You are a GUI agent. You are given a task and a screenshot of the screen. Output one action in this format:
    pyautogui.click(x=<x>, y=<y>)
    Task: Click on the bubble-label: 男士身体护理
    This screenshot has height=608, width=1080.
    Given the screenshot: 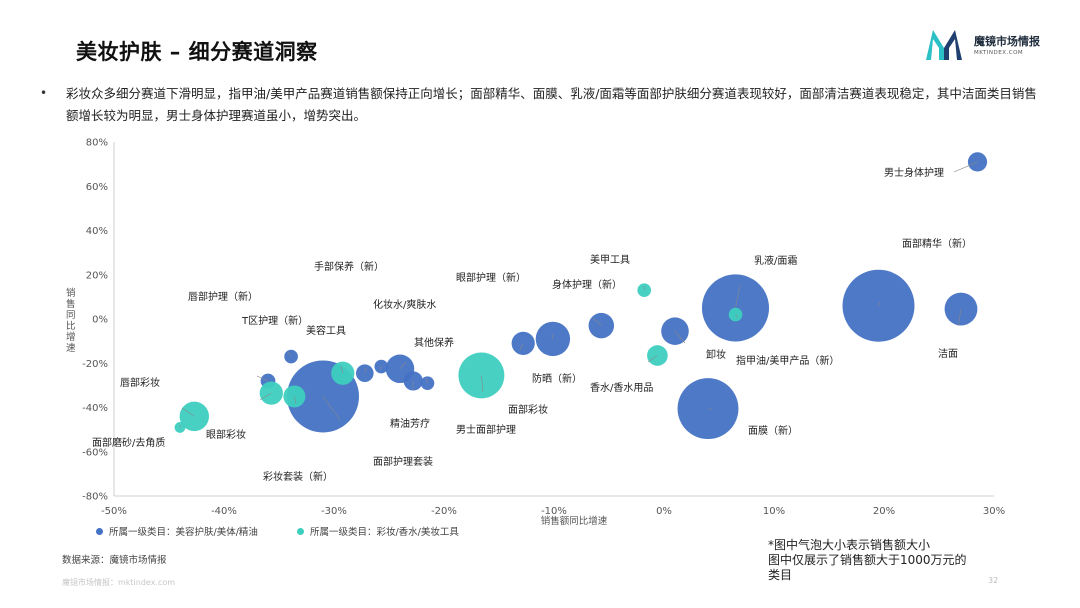 What is the action you would take?
    pyautogui.click(x=914, y=172)
    